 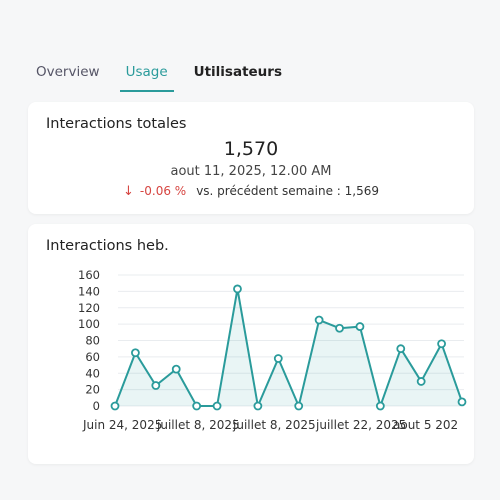 I want to click on y-tick-label: 160, so click(x=89, y=275).